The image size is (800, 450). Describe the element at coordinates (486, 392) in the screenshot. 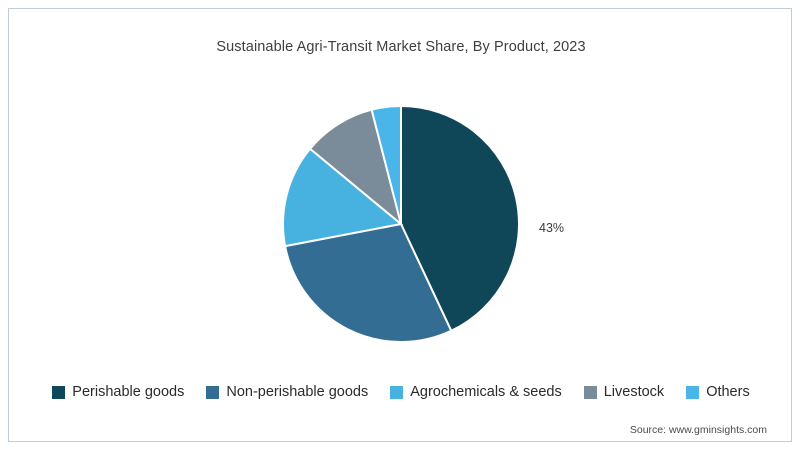

I see `legend-label: Agrochemicals & seeds` at that location.